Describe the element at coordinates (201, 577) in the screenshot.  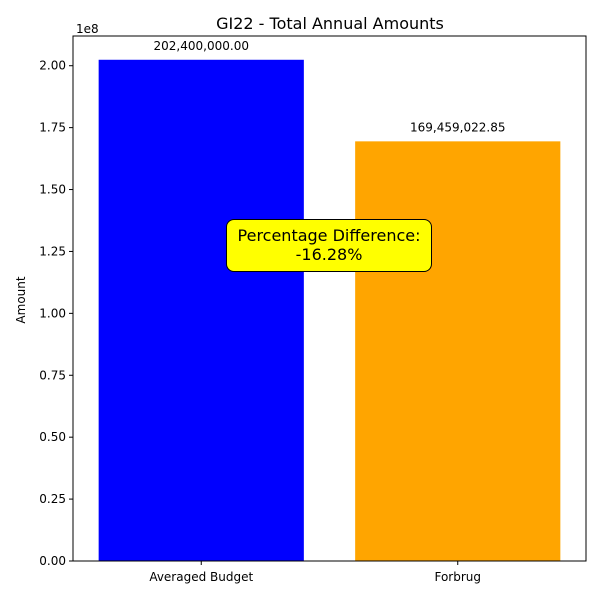
I see `x-tick-label: Averaged Budget` at that location.